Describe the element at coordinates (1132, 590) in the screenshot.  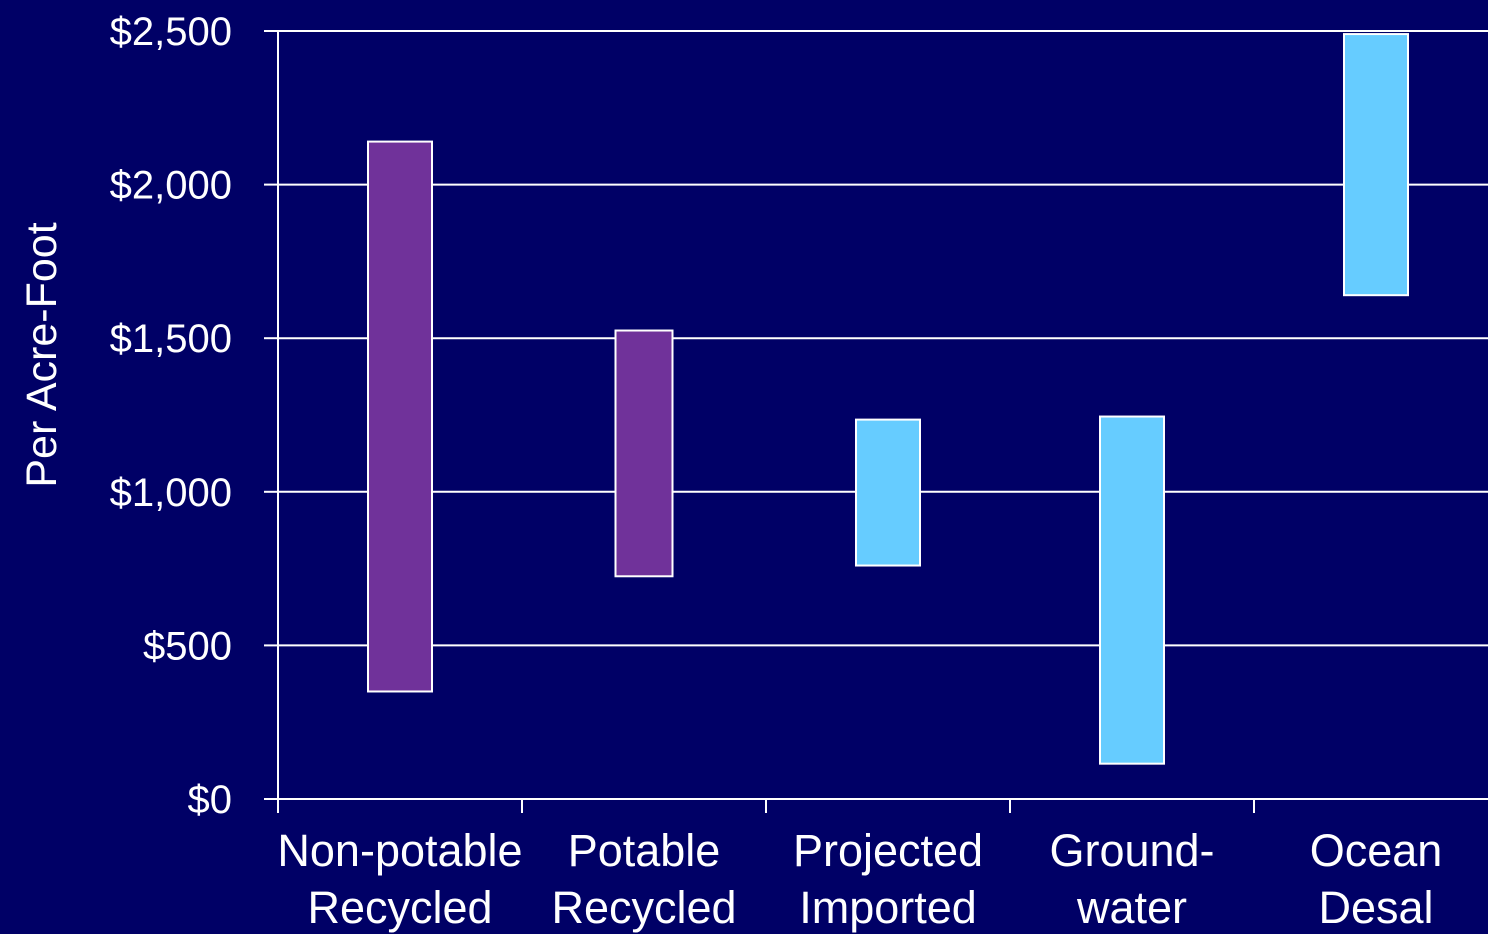
I see `range-bar-groundwater` at that location.